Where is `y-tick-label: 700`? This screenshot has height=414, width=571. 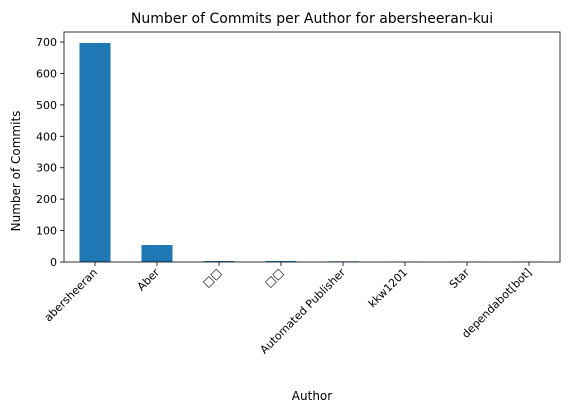 y-tick-label: 700 is located at coordinates (46, 42).